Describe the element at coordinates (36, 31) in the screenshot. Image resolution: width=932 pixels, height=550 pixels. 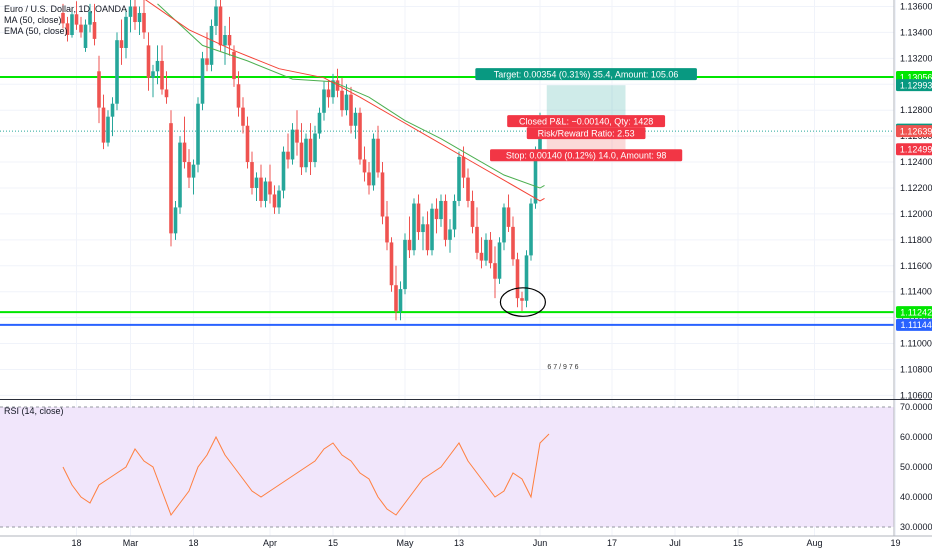
I see `ema-legend: EMA (50, close)` at that location.